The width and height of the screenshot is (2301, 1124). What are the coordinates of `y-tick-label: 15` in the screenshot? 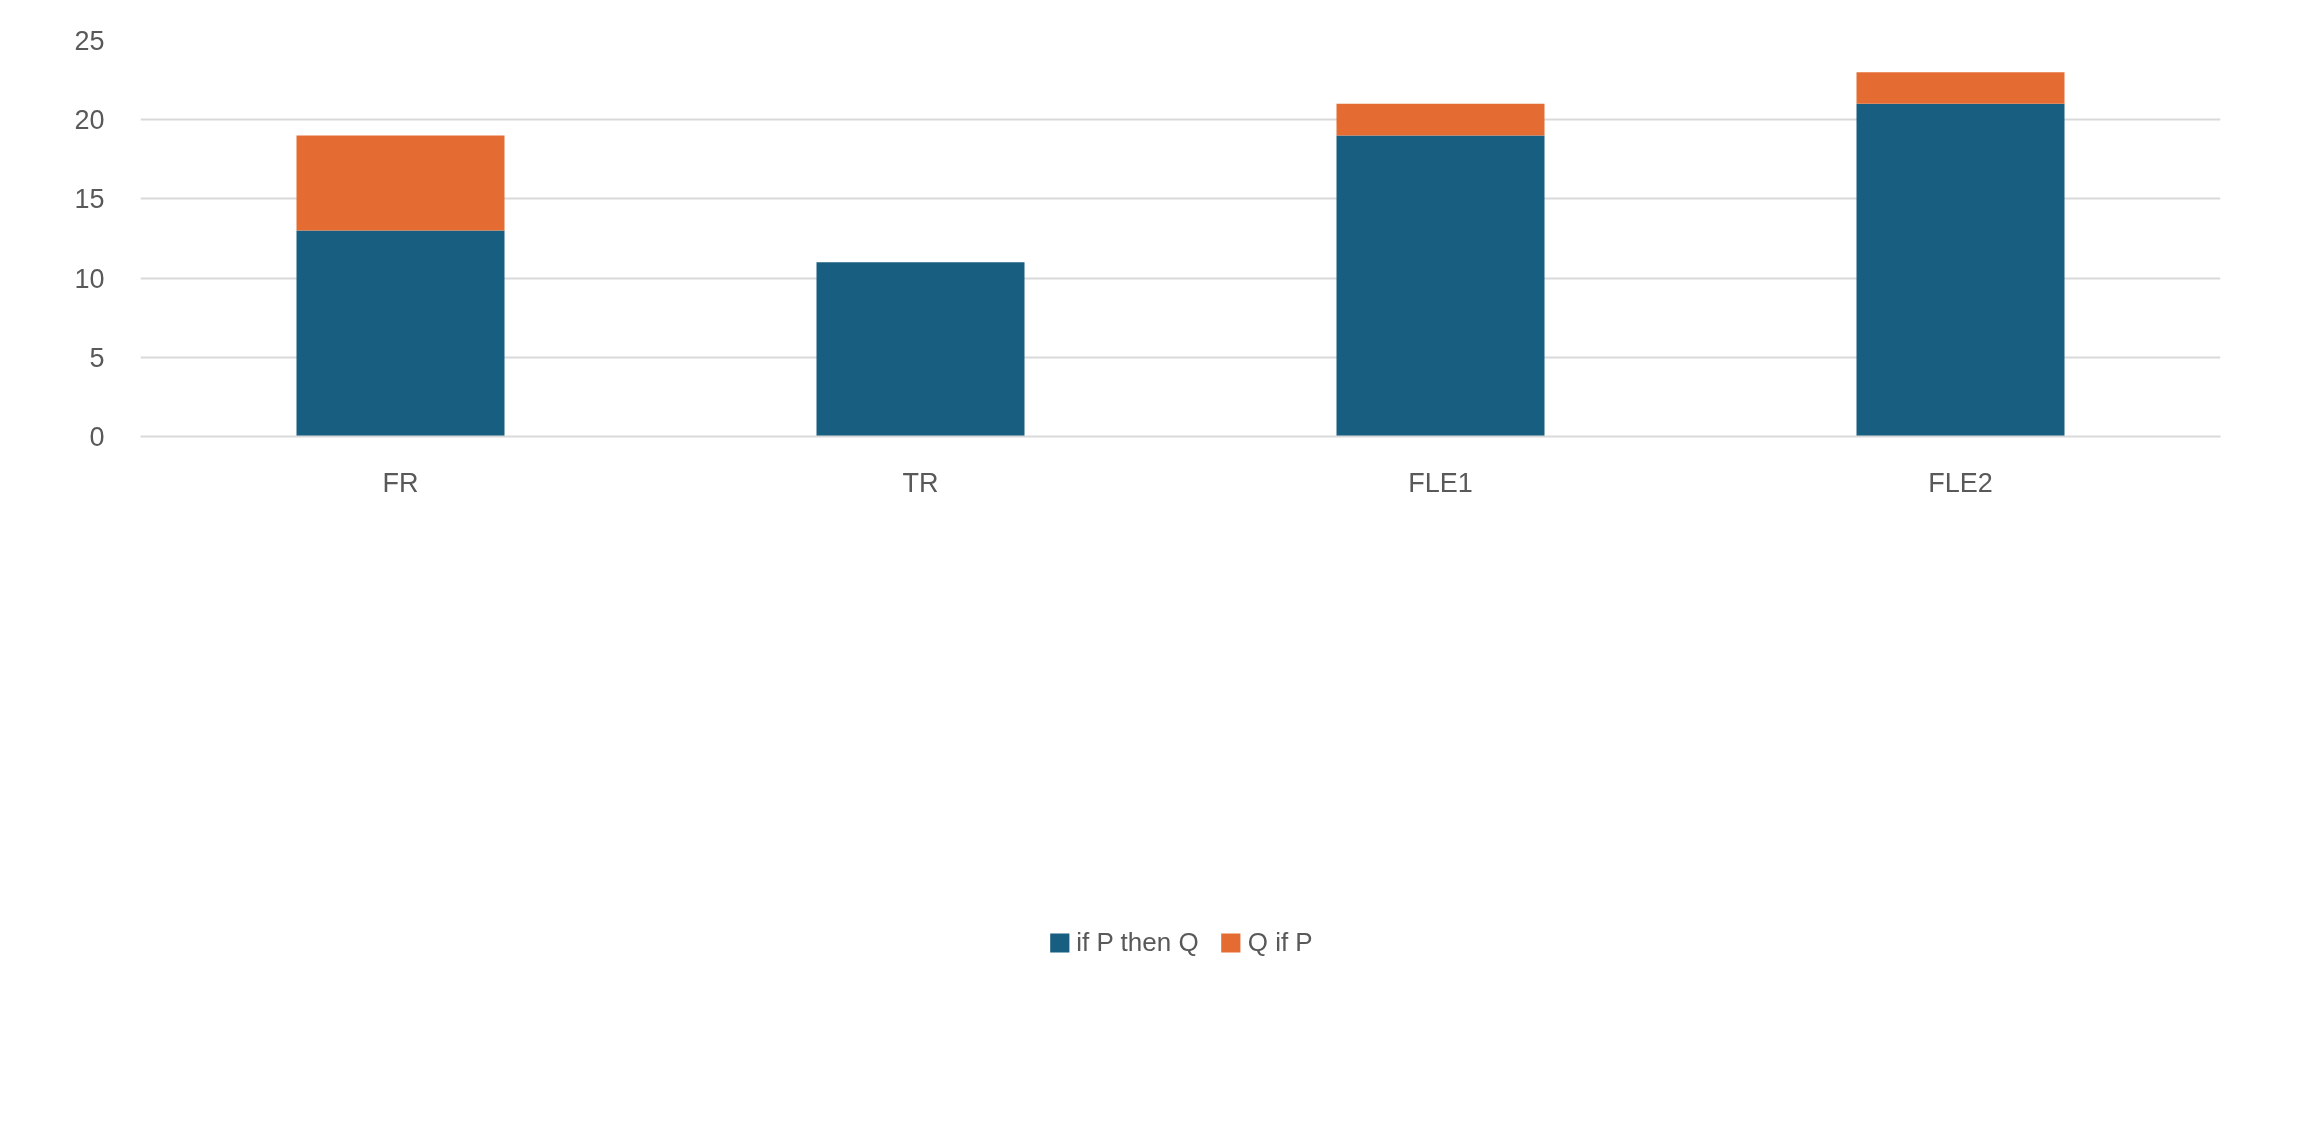 It's located at (89, 199).